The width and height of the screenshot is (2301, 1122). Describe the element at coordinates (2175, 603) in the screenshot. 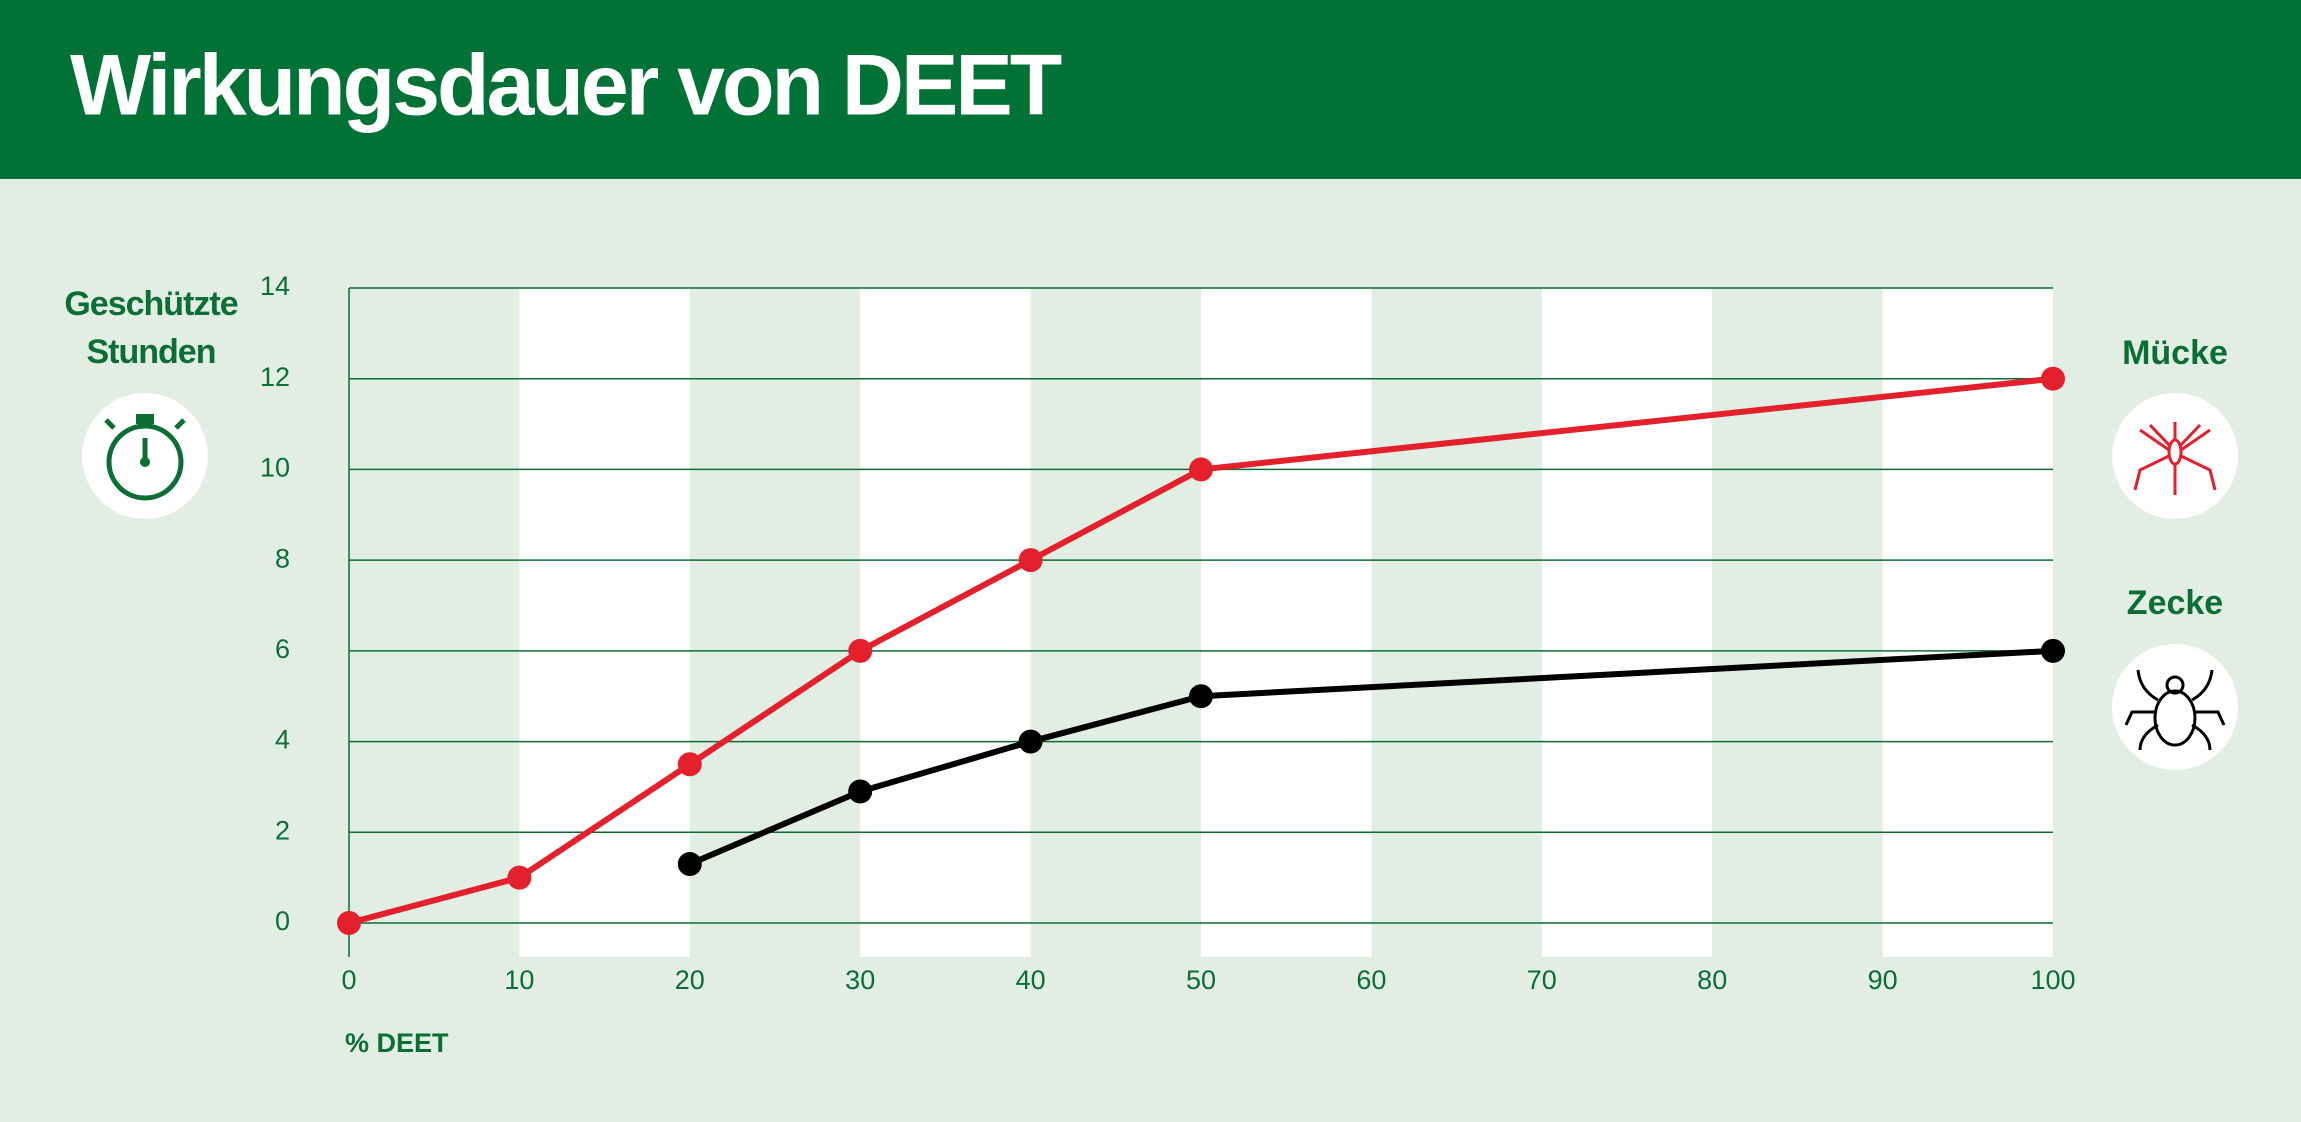

I see `legend-label: Zecke` at that location.